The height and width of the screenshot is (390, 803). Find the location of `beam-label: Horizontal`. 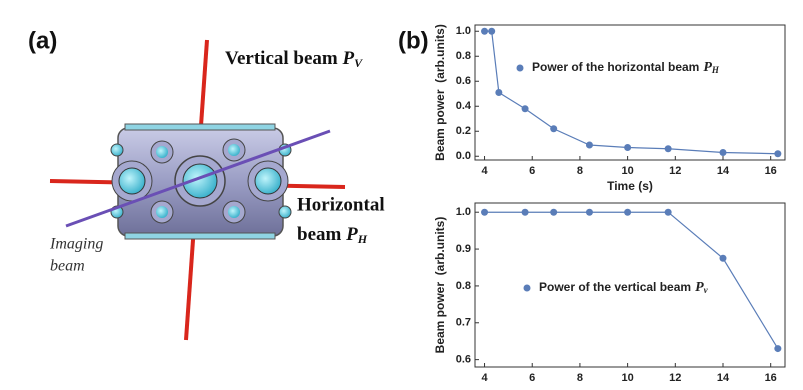

beam-label: Horizontal is located at coordinates (341, 204).